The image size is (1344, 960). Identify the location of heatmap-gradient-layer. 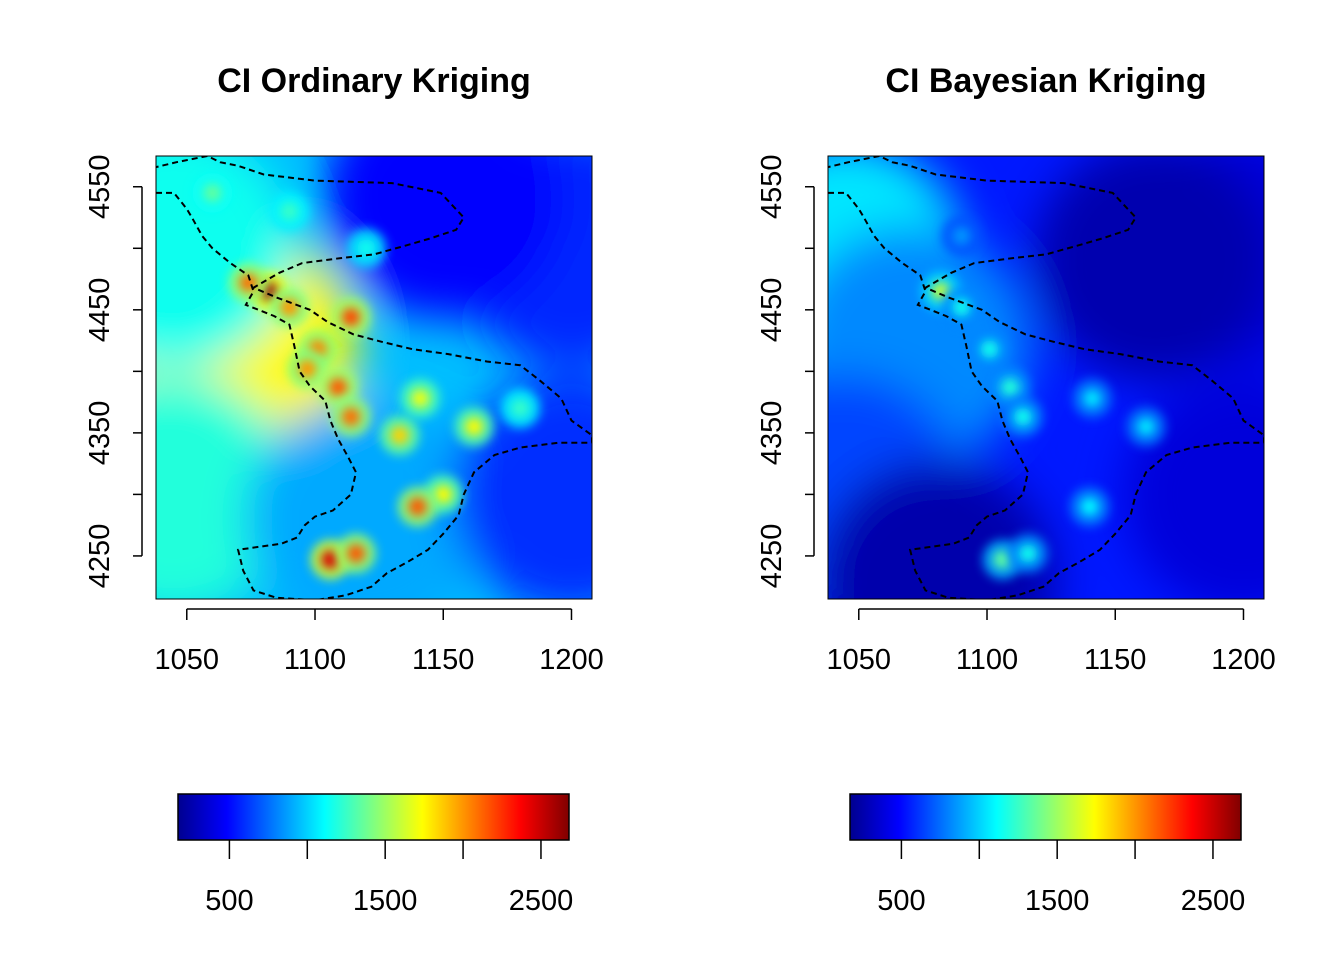
(1046, 377).